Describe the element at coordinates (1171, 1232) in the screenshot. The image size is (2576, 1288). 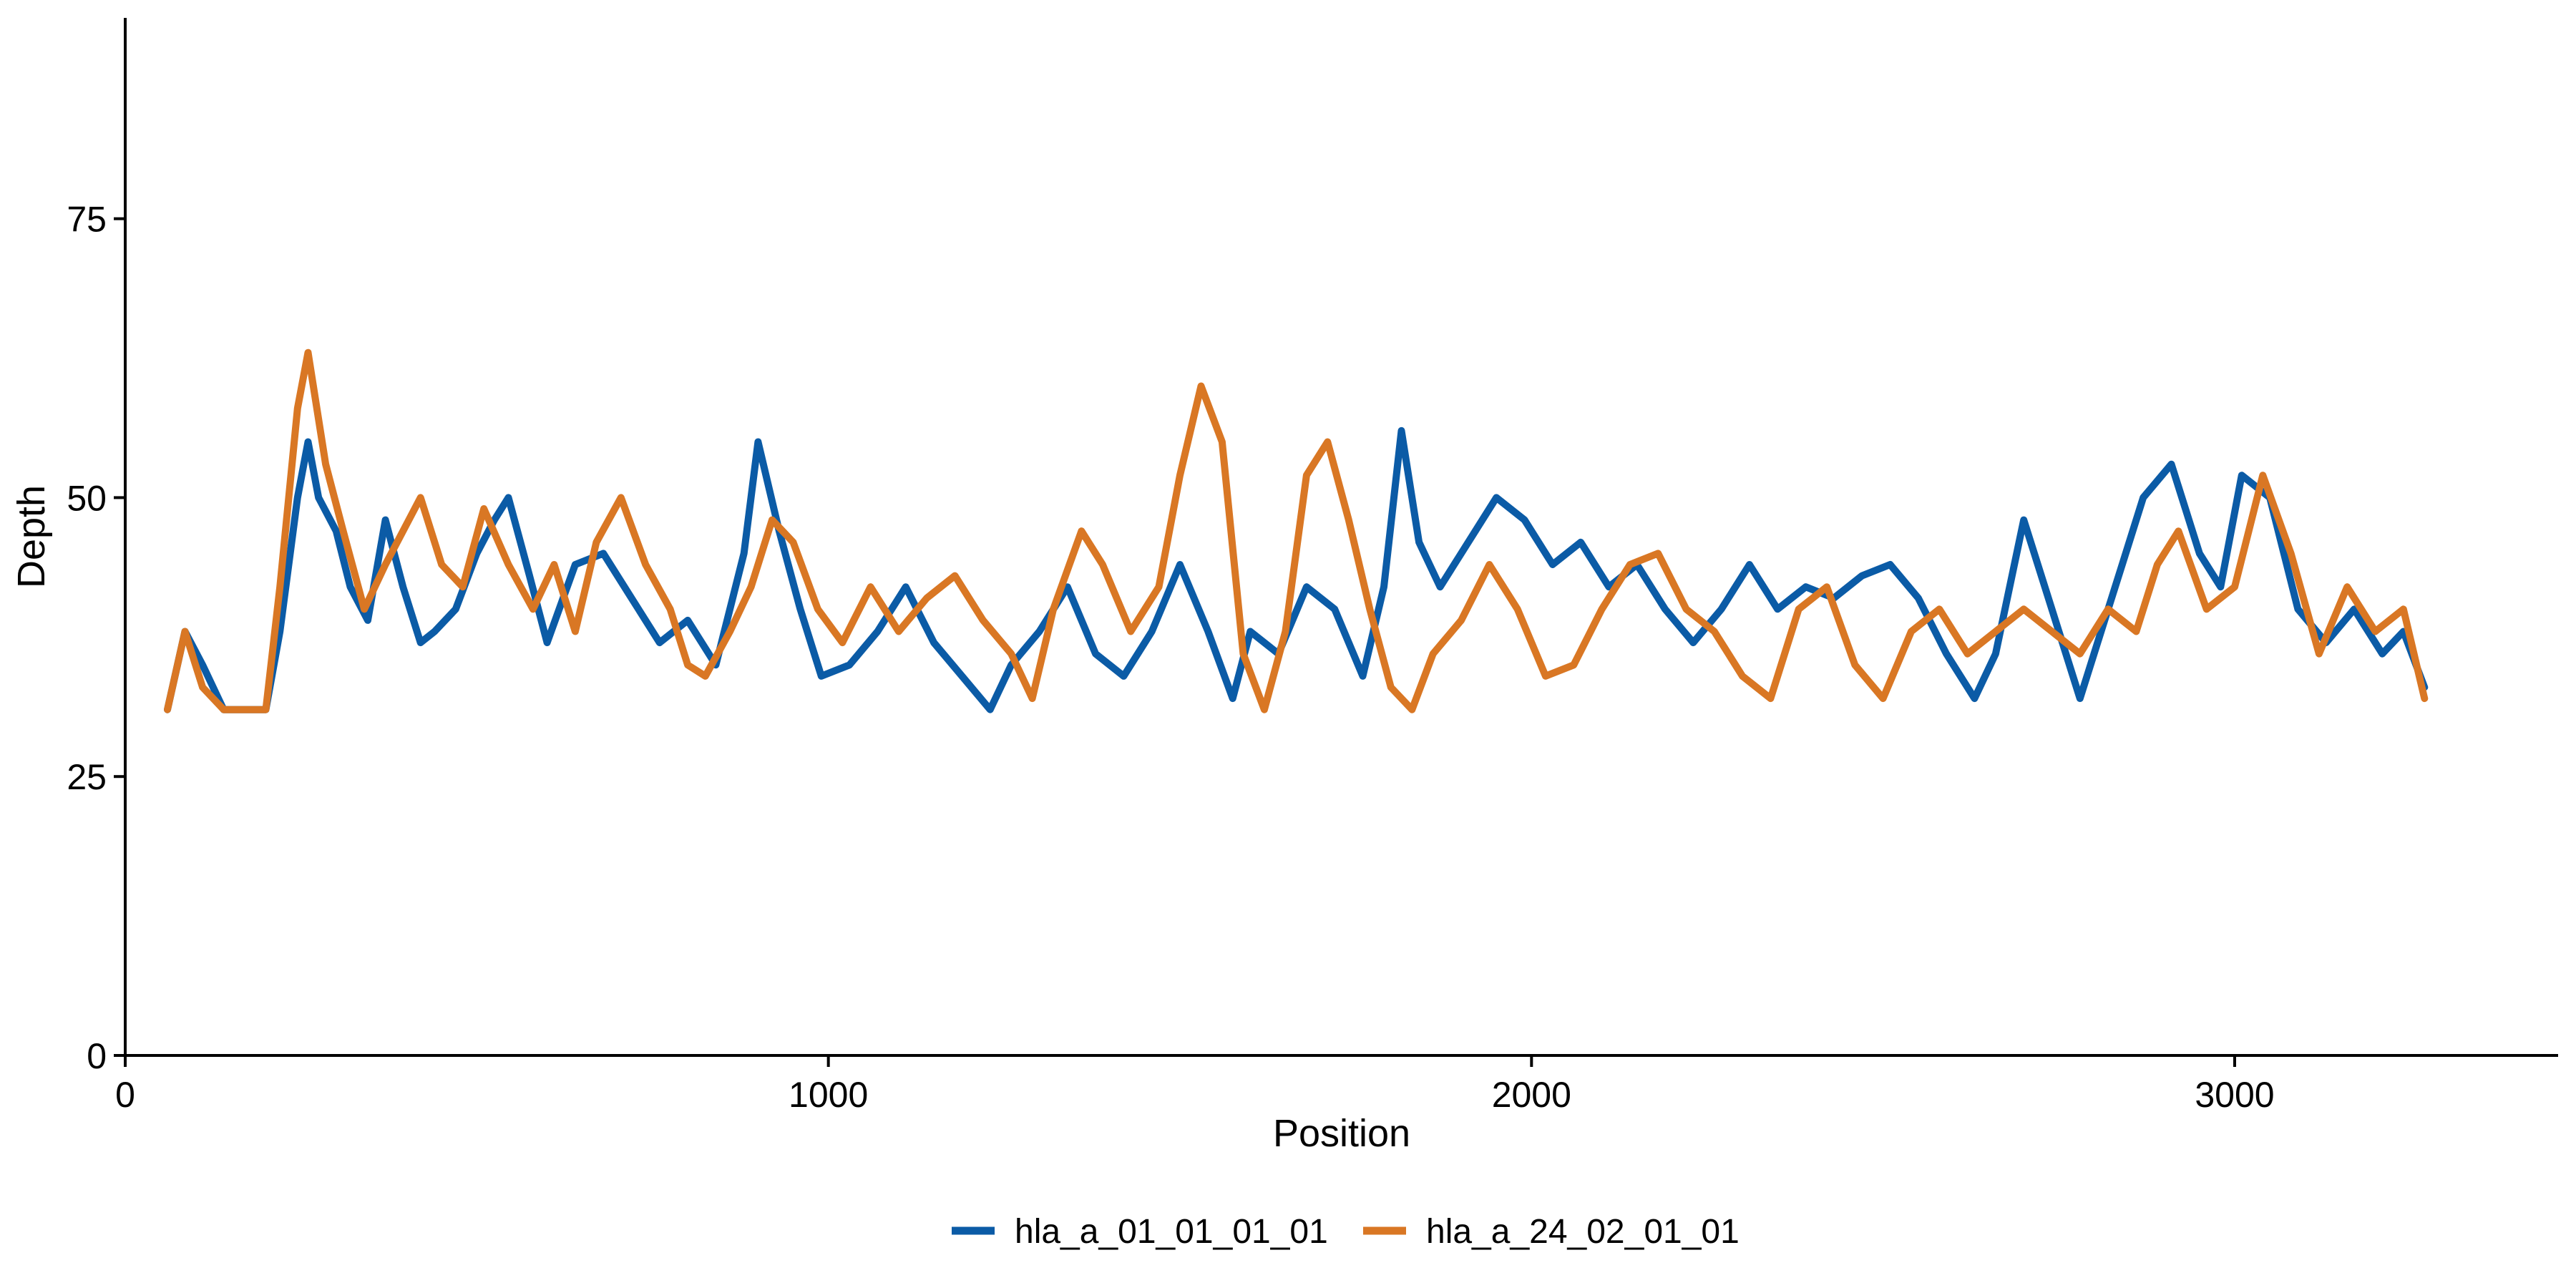
I see `legend-label-1: hla_a_01_01_01_01` at that location.